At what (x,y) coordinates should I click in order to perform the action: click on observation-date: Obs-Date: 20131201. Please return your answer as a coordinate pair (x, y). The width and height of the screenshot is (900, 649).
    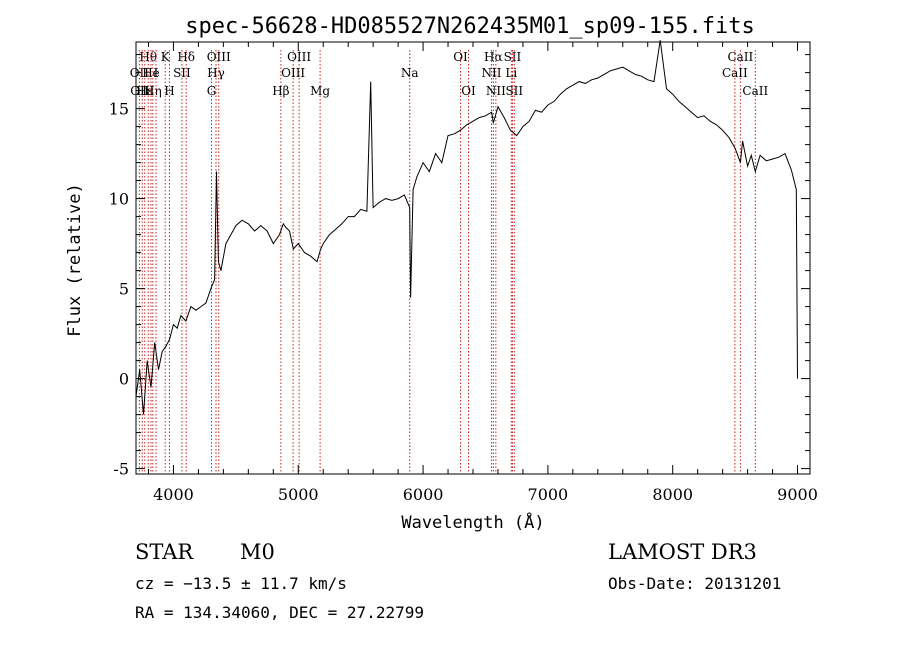
    Looking at the image, I should click on (695, 583).